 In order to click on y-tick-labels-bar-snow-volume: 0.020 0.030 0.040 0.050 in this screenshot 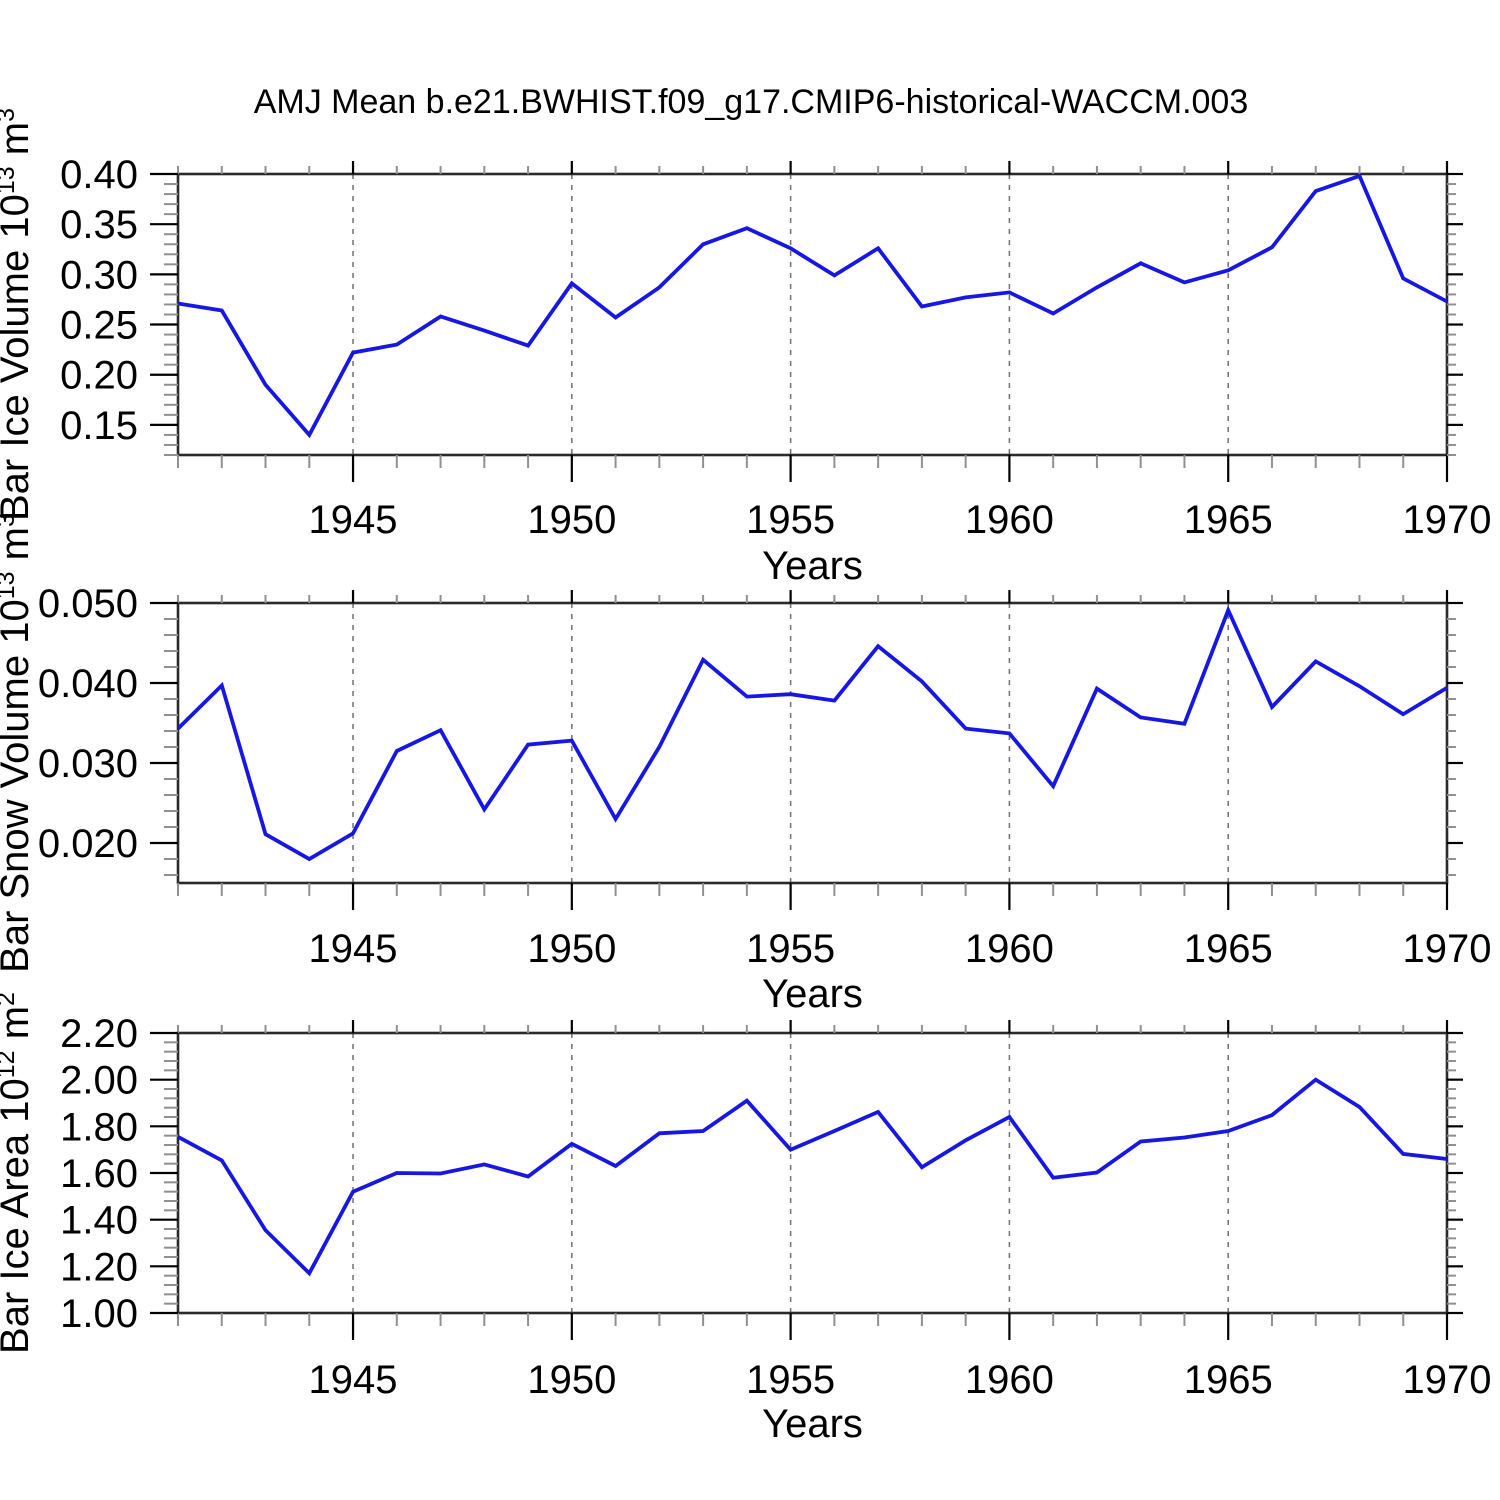, I will do `click(88, 724)`.